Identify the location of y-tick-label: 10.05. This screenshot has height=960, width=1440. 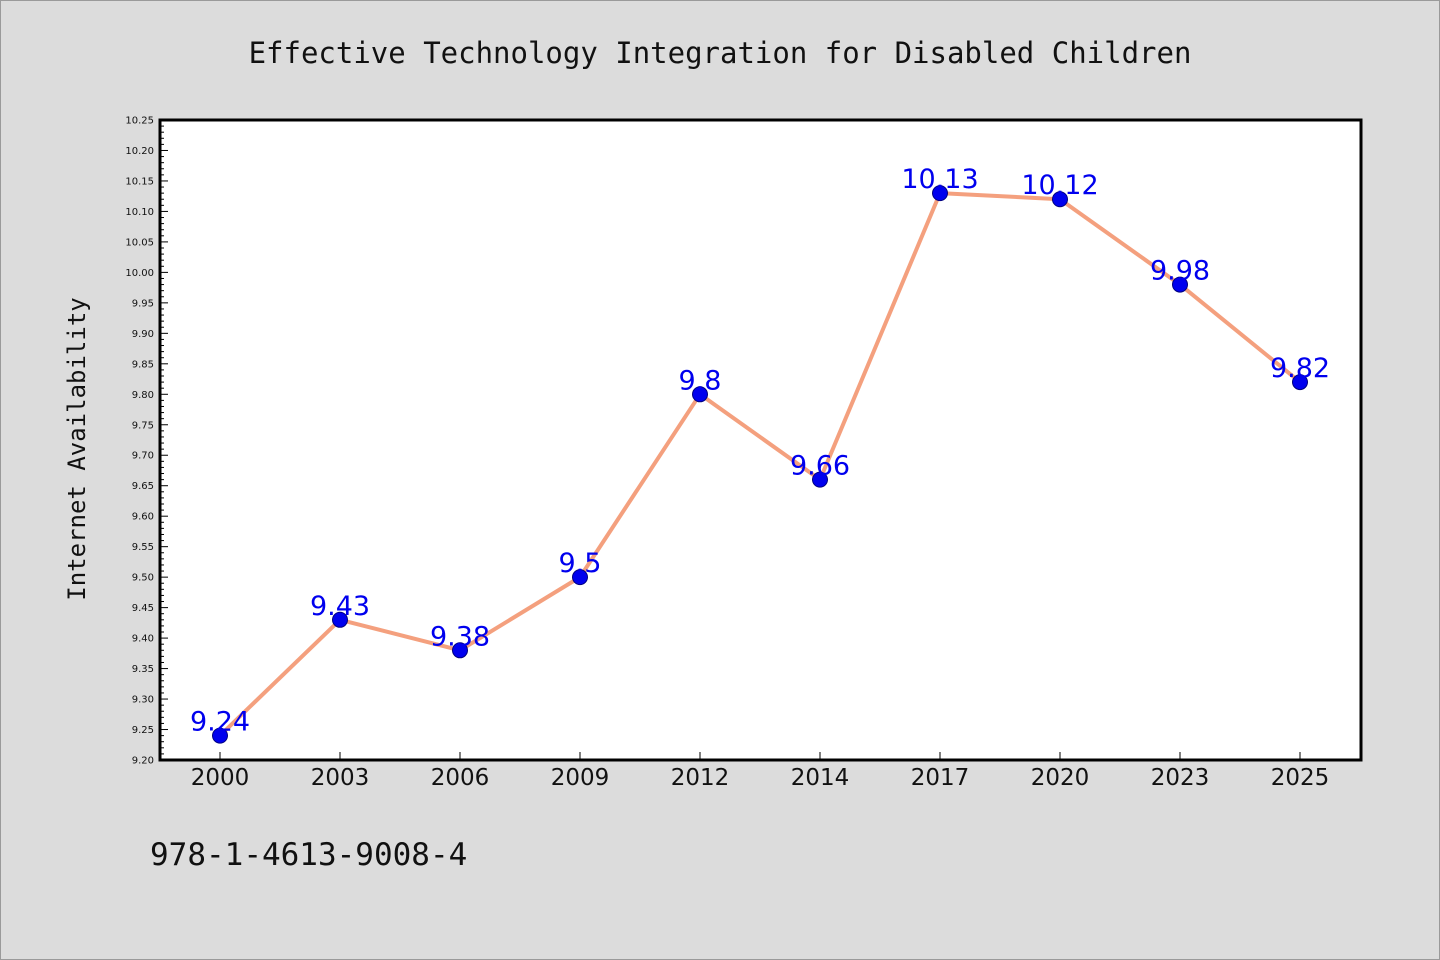
(139, 242).